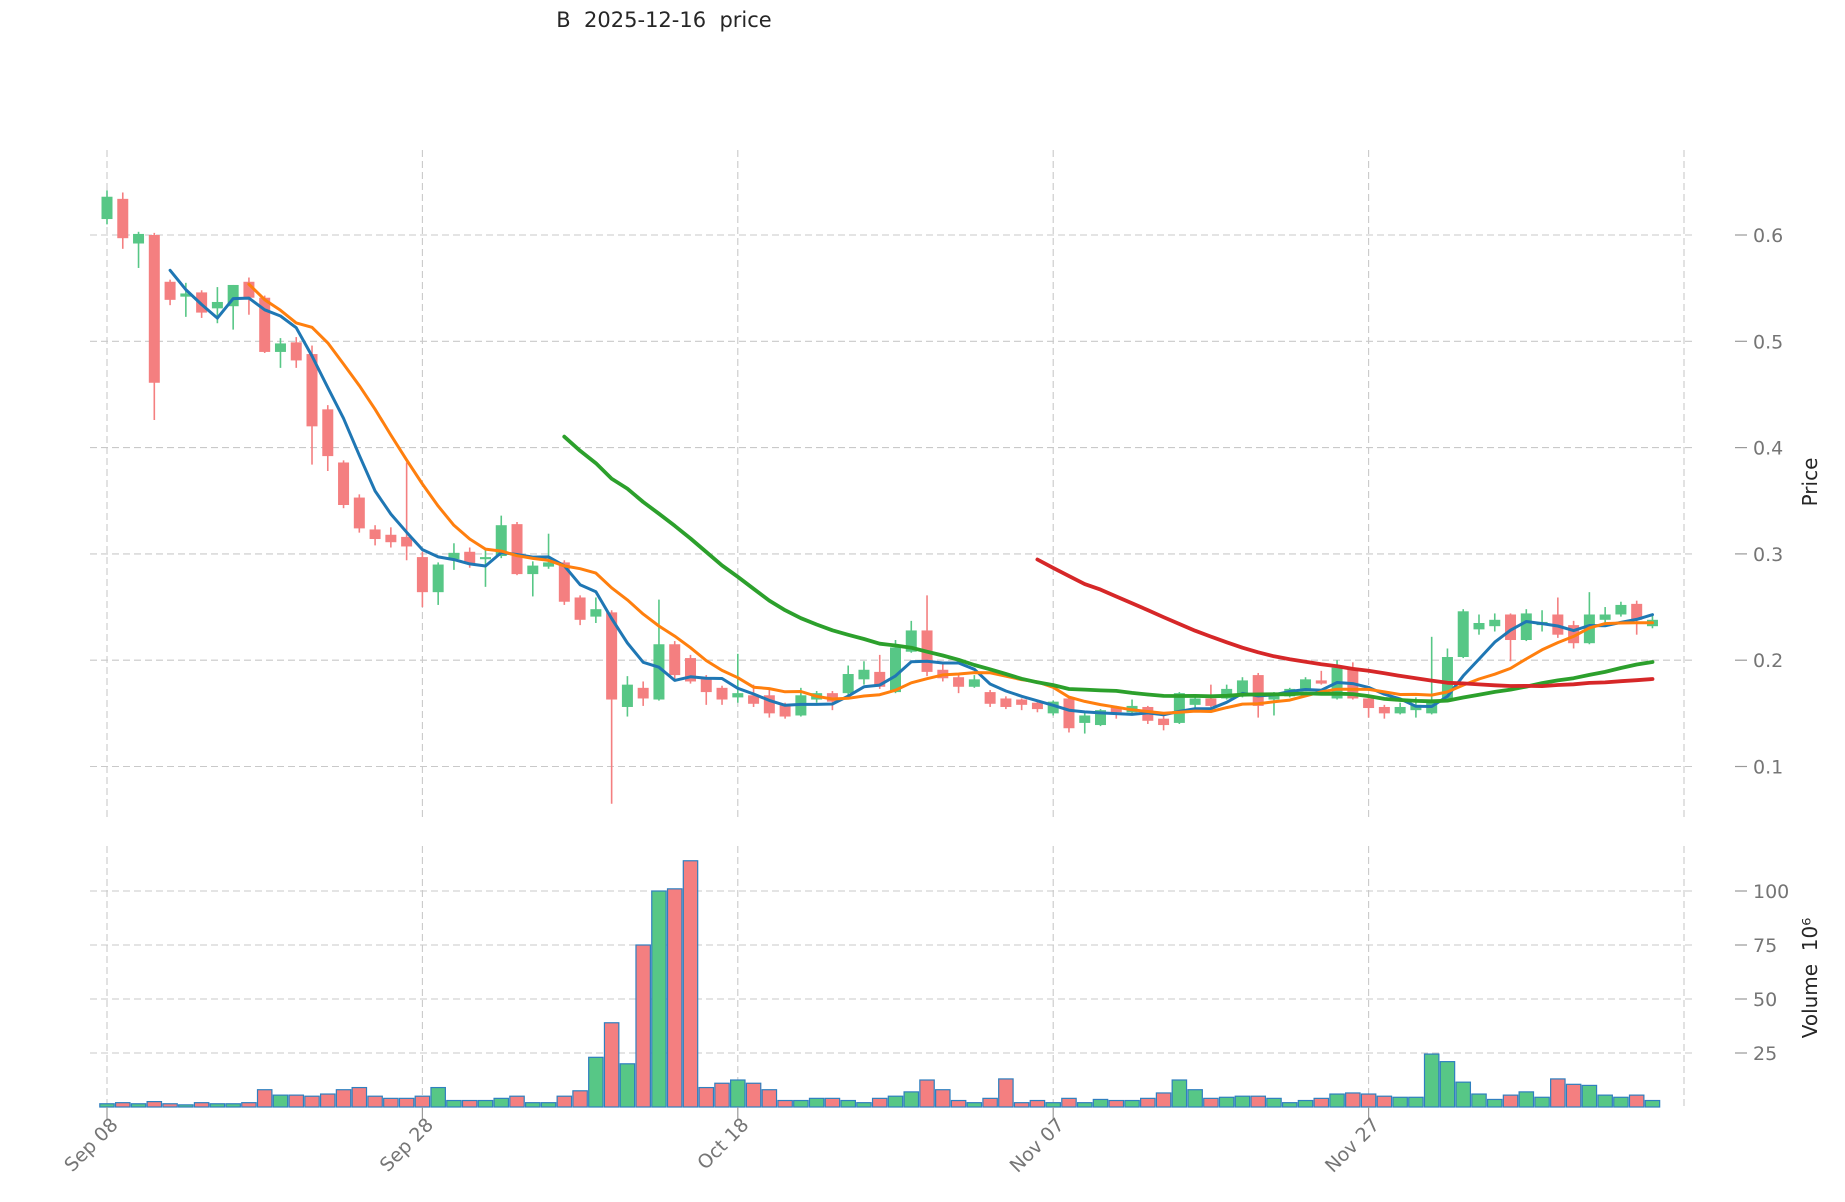  I want to click on price-tick-label: 0.6, so click(1768, 236).